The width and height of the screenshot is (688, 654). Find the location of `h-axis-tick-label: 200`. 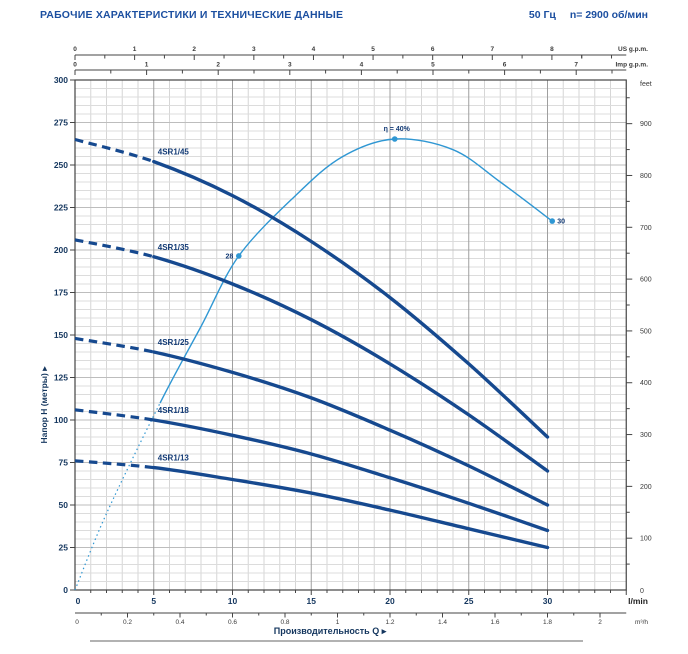

h-axis-tick-label: 200 is located at coordinates (61, 250).